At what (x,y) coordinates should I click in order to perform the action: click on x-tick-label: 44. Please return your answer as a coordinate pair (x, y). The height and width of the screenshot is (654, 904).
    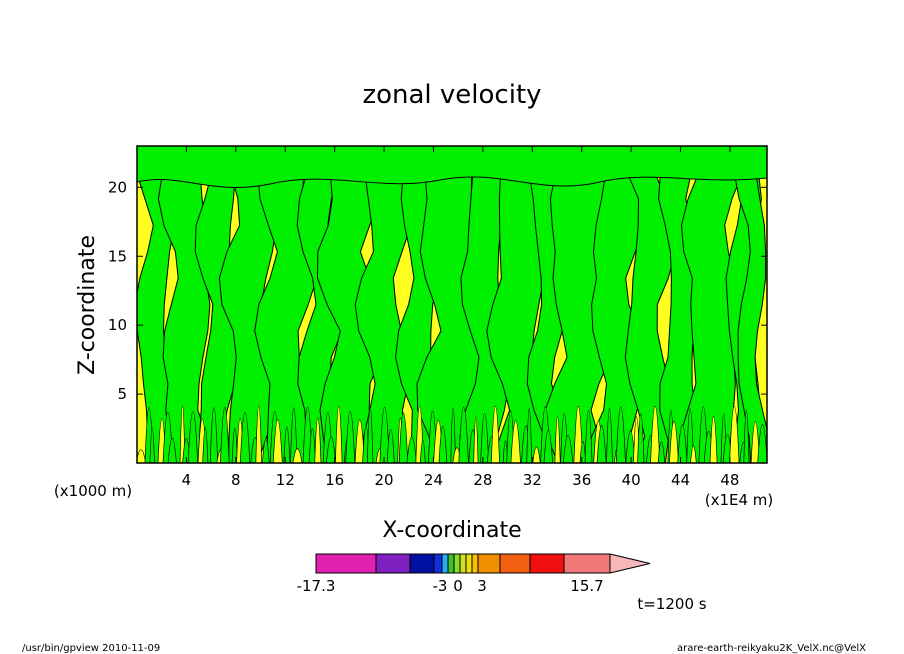
    Looking at the image, I should click on (680, 480).